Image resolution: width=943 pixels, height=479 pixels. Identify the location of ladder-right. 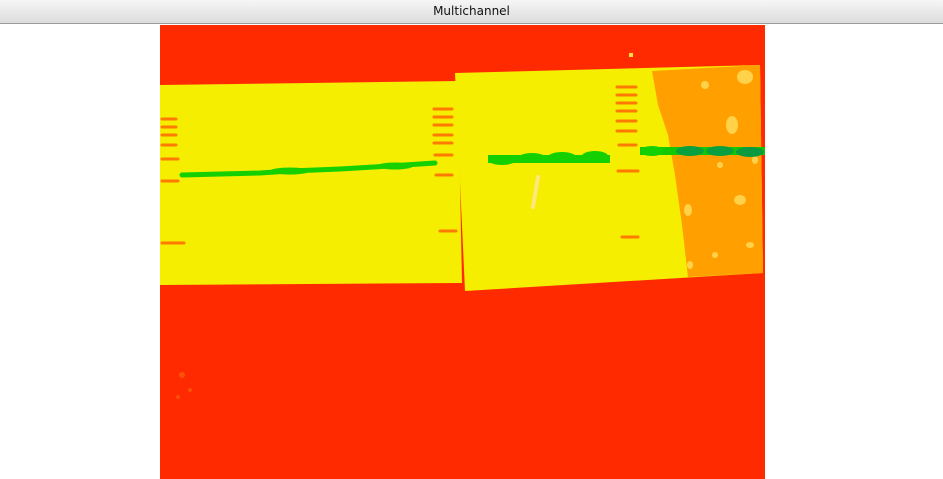
(627, 162).